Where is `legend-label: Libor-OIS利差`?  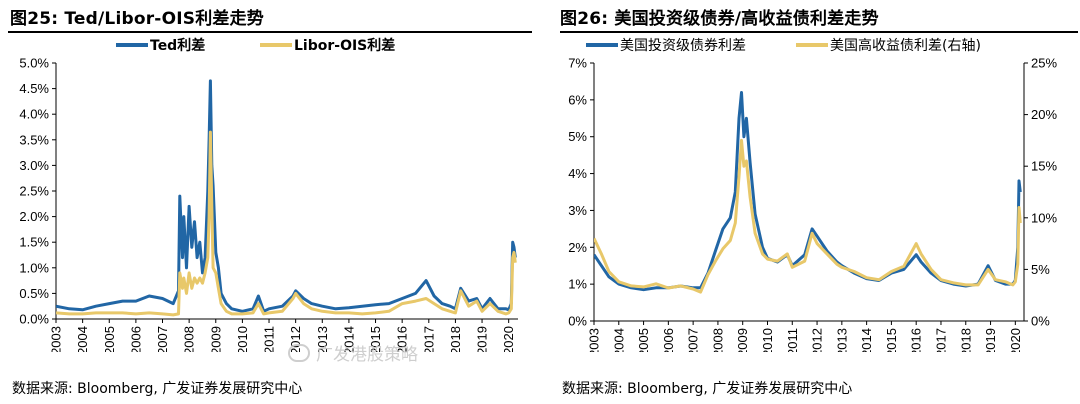 legend-label: Libor-OIS利差 is located at coordinates (344, 45).